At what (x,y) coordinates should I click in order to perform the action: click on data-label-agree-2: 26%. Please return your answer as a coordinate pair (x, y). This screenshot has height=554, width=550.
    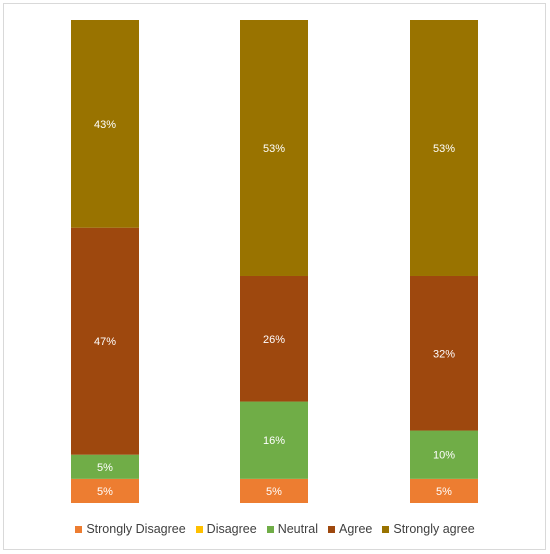
    Looking at the image, I should click on (274, 340).